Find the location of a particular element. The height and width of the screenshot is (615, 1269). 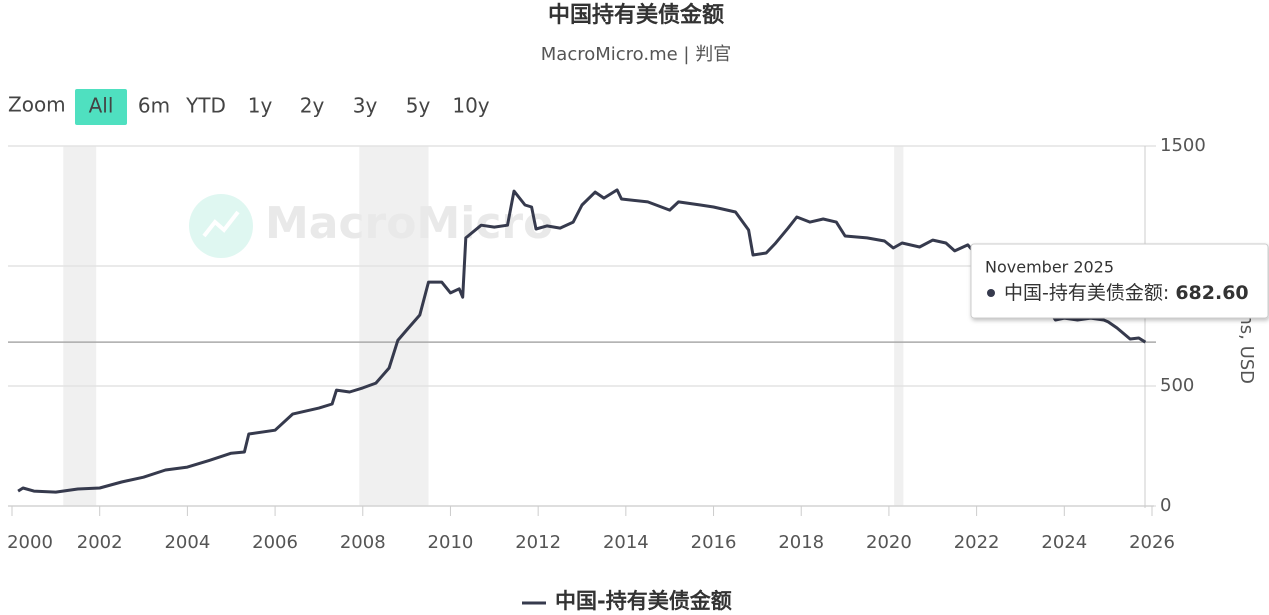

watermark-logo-line is located at coordinates (221, 224).